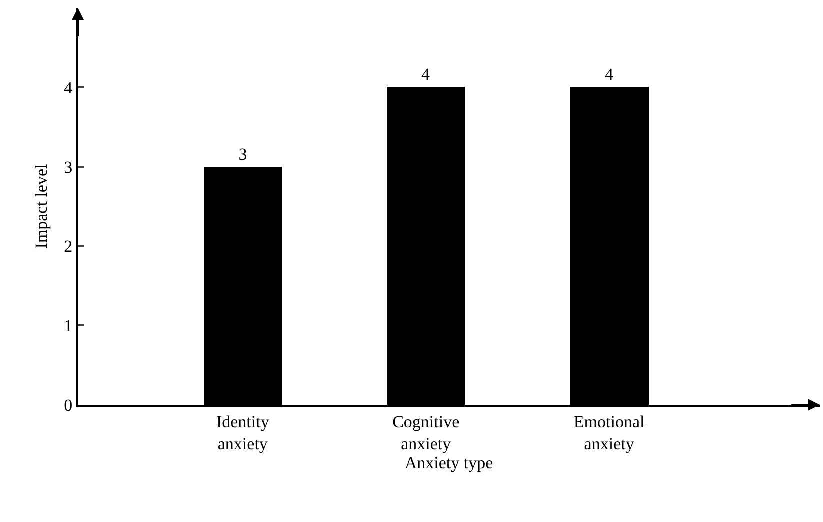 The width and height of the screenshot is (823, 522). What do you see at coordinates (68, 246) in the screenshot?
I see `y-tick-label: 2` at bounding box center [68, 246].